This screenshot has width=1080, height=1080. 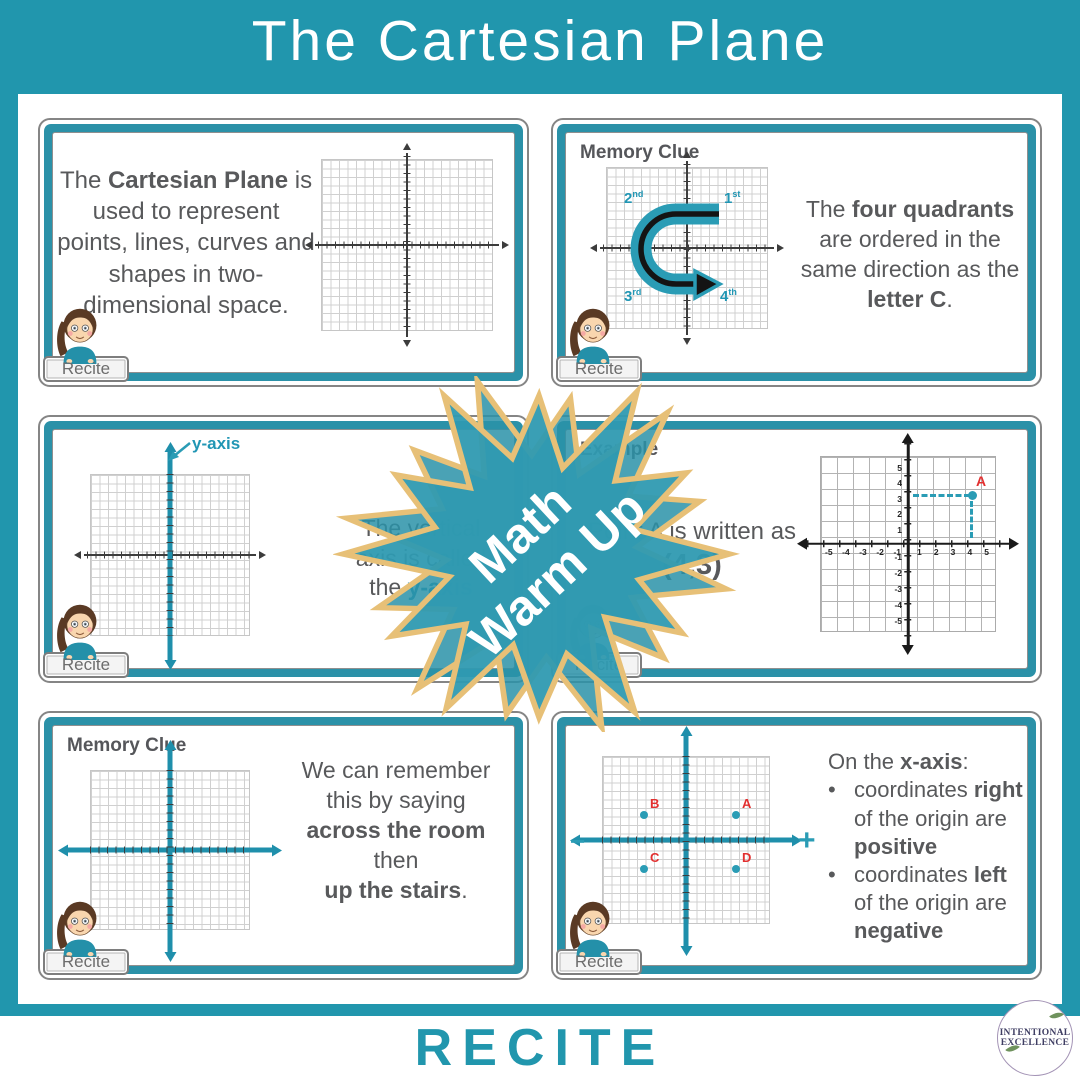 I want to click on y-tick-labels-positive: 5 4 3 2 1, so click(x=892, y=499).